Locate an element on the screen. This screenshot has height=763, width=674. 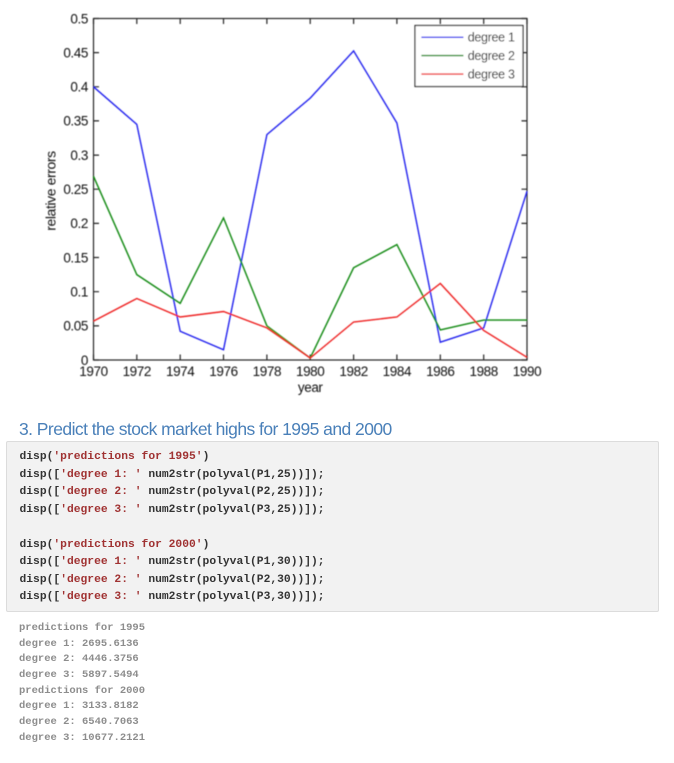
svg-text: 0.35 is located at coordinates (75, 121).